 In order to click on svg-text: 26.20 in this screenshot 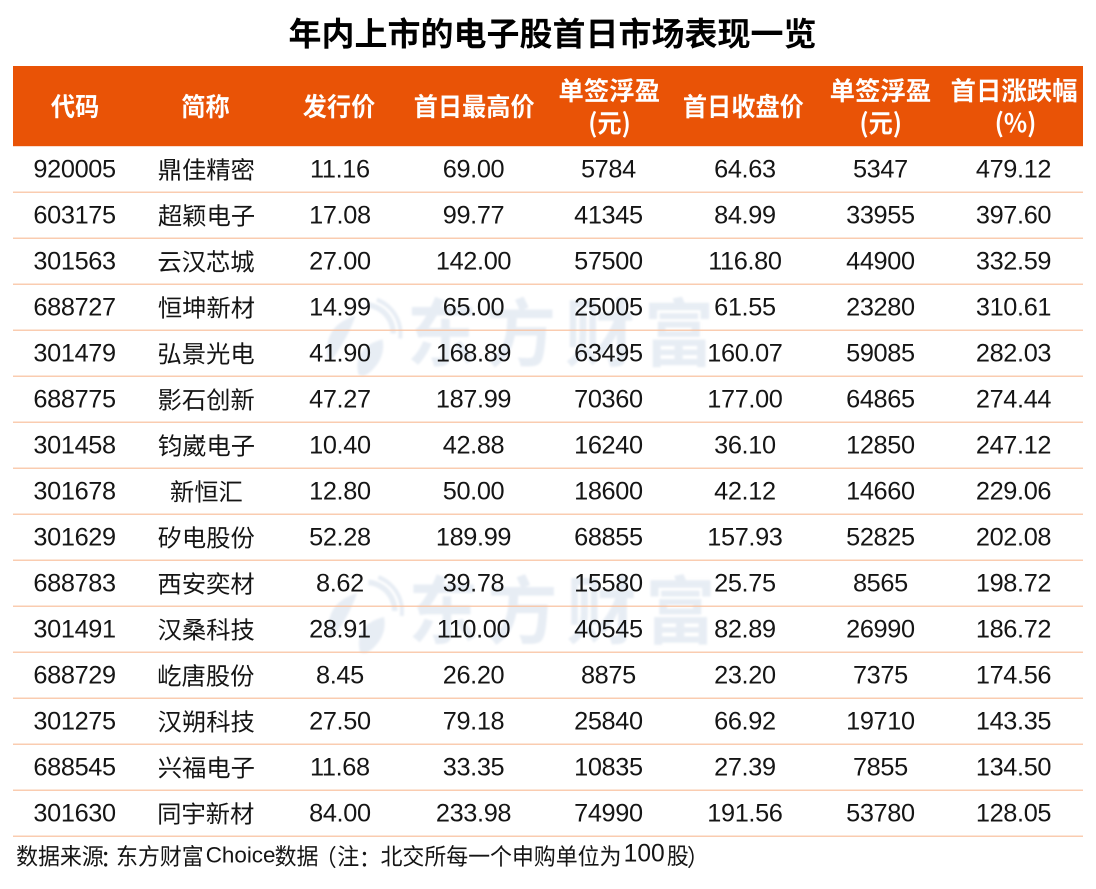, I will do `click(474, 676)`.